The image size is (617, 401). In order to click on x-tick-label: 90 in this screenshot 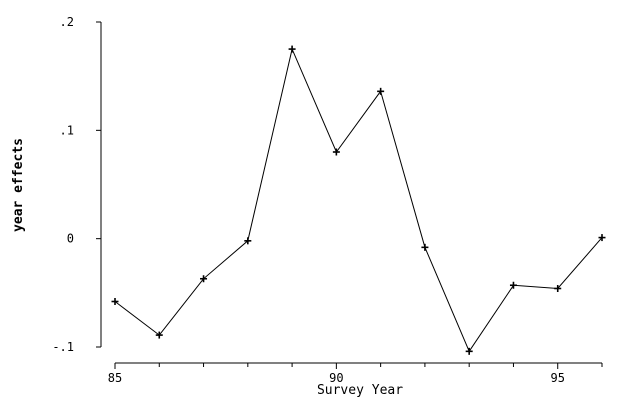, I will do `click(336, 378)`.